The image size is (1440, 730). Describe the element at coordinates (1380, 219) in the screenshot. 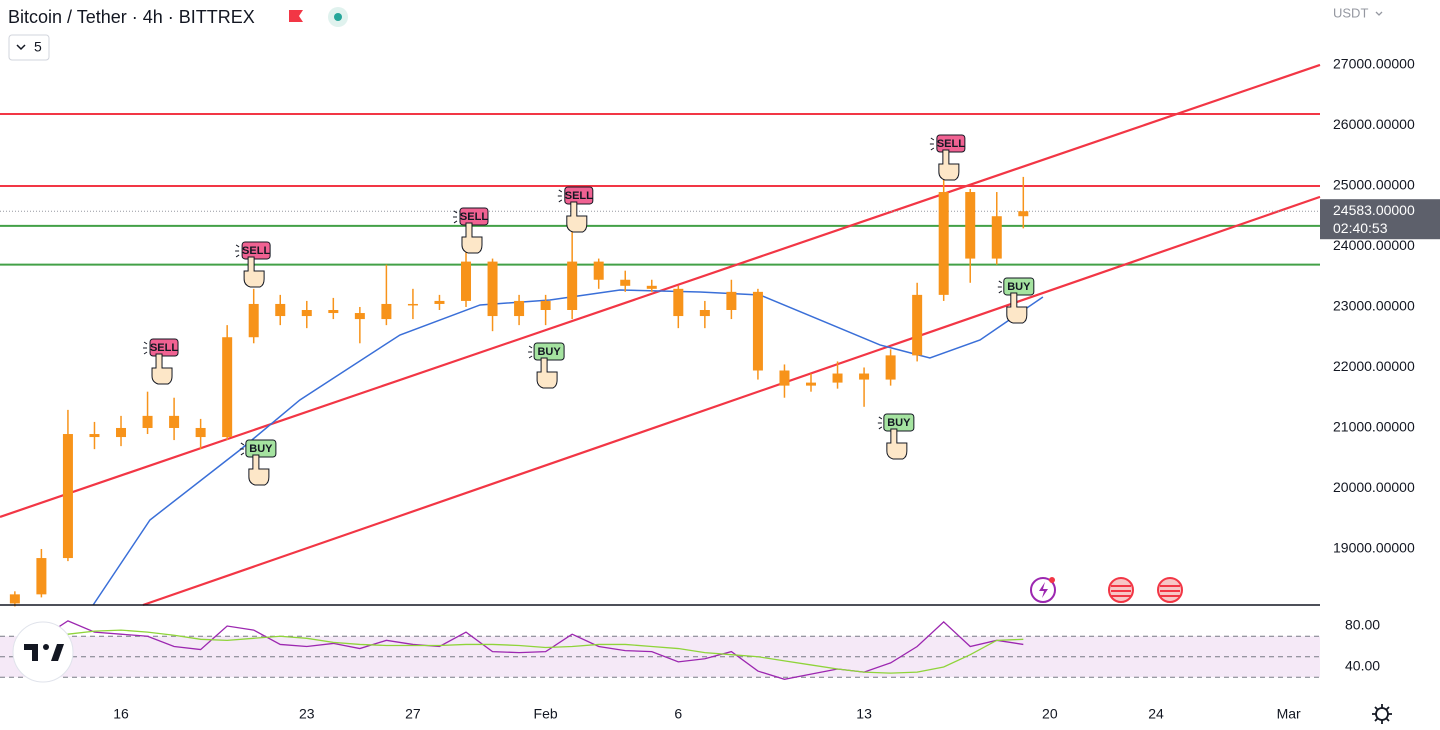

I see `last-price-tag` at that location.